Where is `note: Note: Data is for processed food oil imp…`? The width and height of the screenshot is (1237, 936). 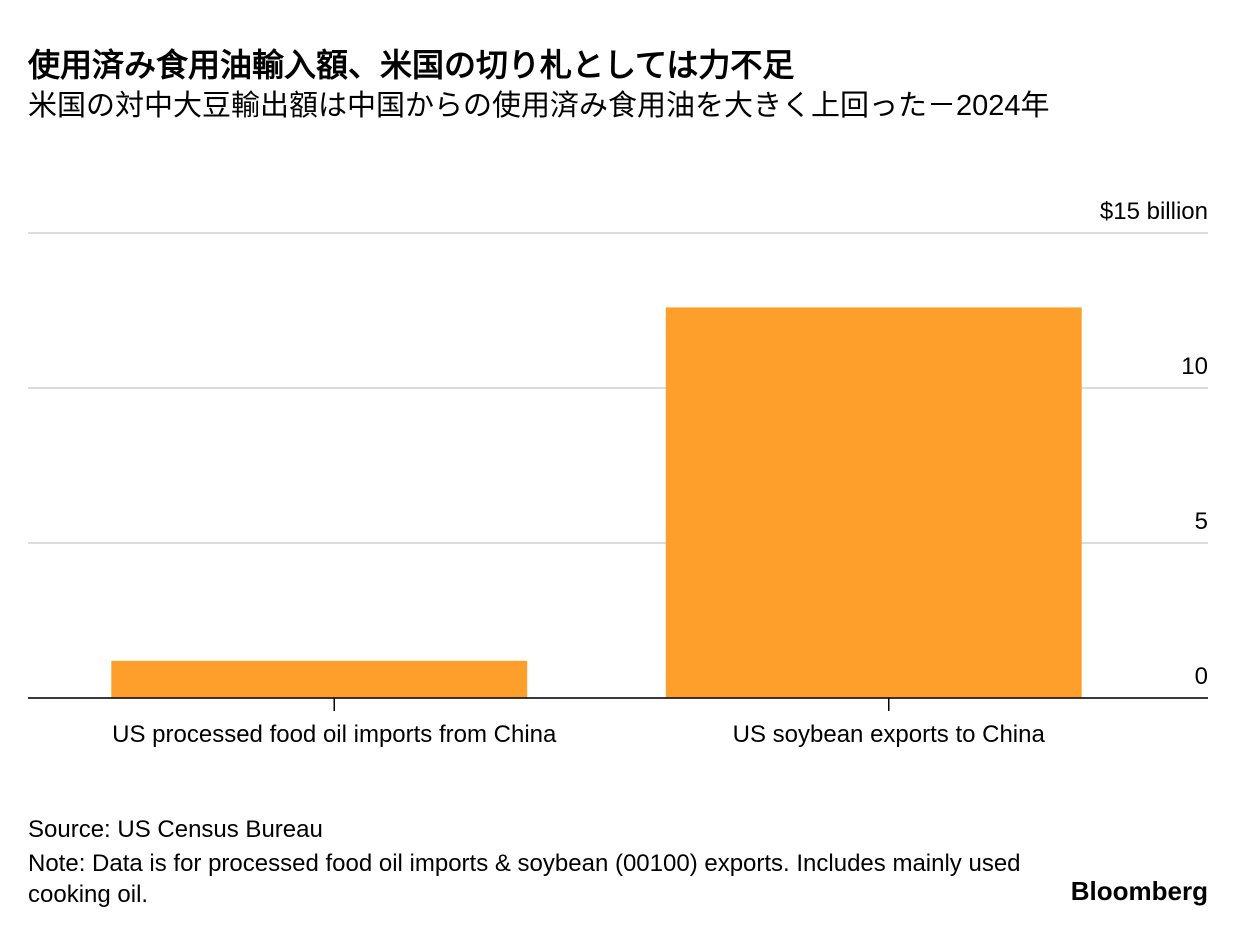 note: Note: Data is for processed food oil imp… is located at coordinates (524, 879).